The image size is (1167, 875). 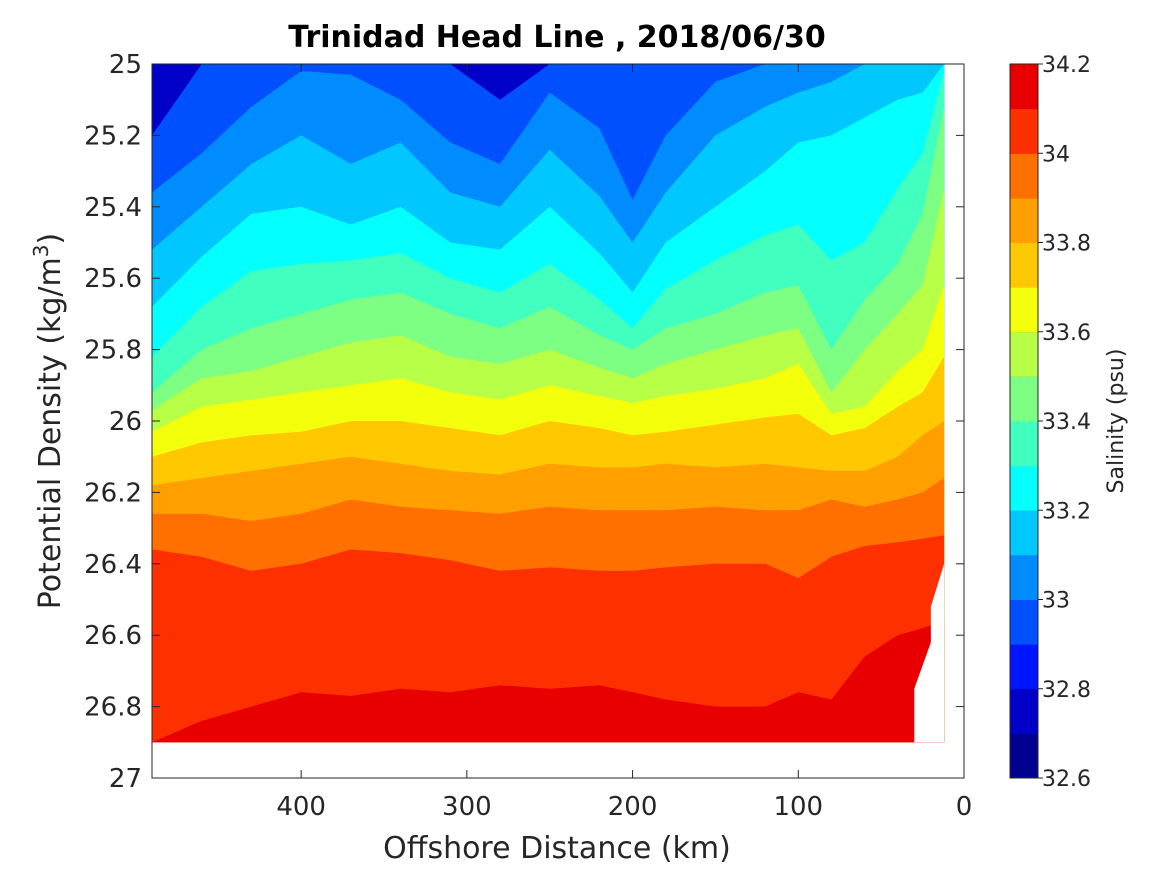 What do you see at coordinates (113, 279) in the screenshot?
I see `y-tick-label: 25.6` at bounding box center [113, 279].